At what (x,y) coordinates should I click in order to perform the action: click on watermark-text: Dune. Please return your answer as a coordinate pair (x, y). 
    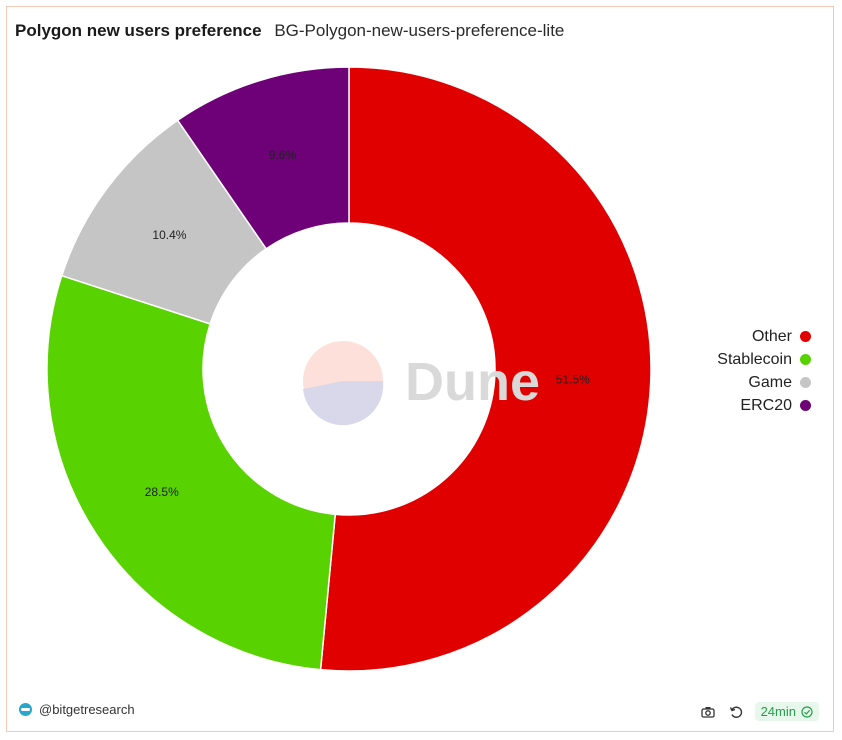
    Looking at the image, I should click on (472, 382).